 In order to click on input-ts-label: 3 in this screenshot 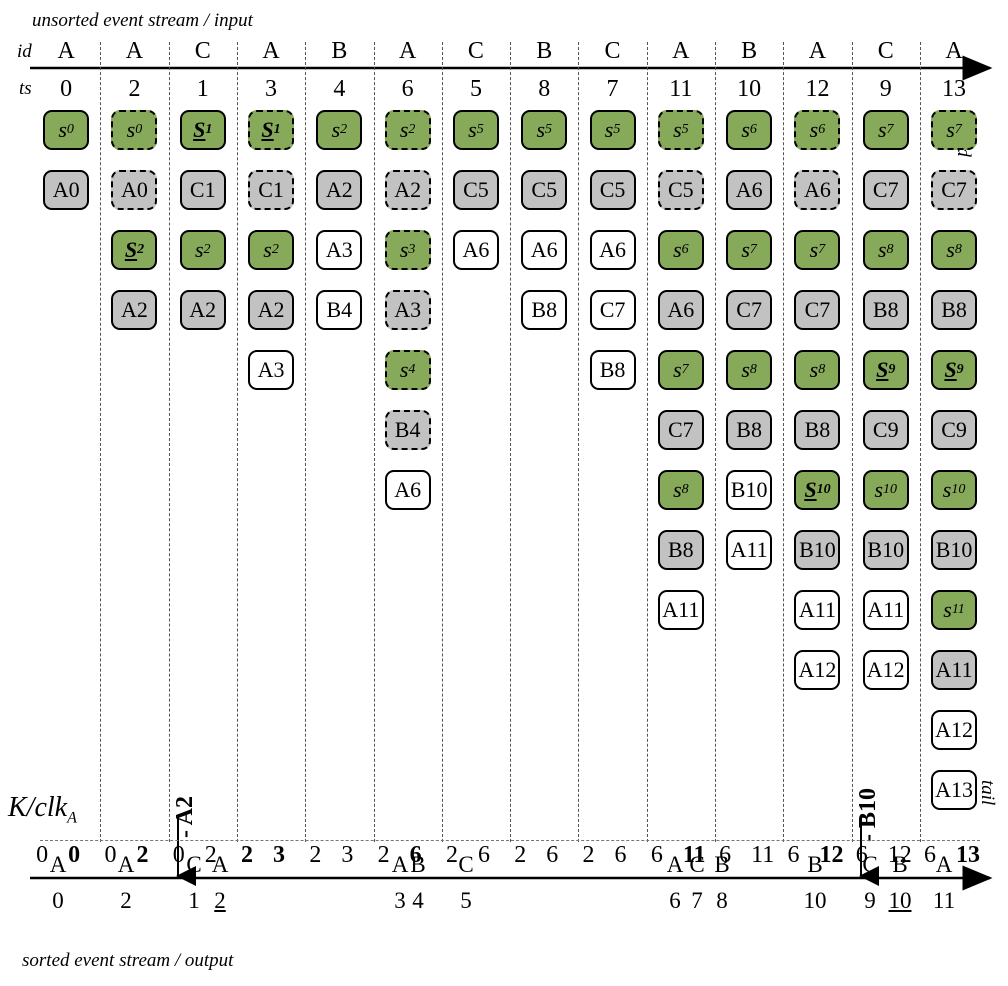, I will do `click(271, 89)`.